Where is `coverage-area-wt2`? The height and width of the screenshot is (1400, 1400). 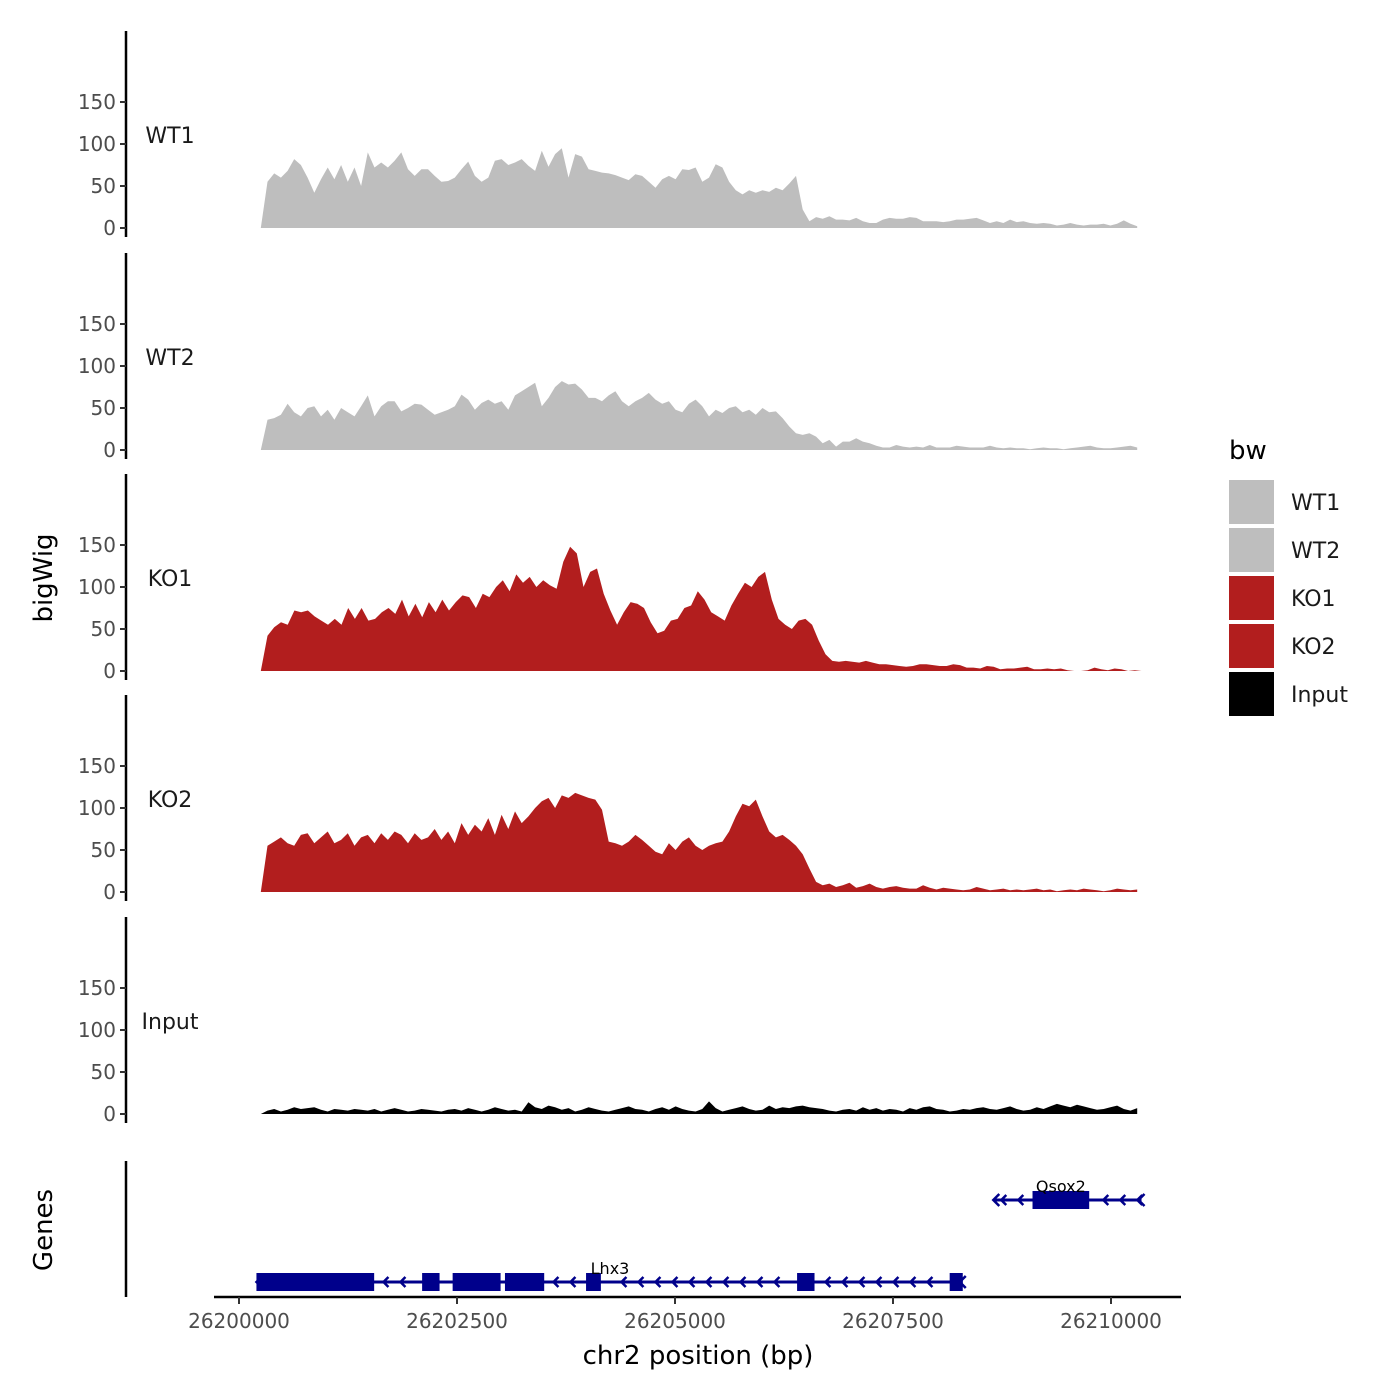 coverage-area-wt2 is located at coordinates (699, 415).